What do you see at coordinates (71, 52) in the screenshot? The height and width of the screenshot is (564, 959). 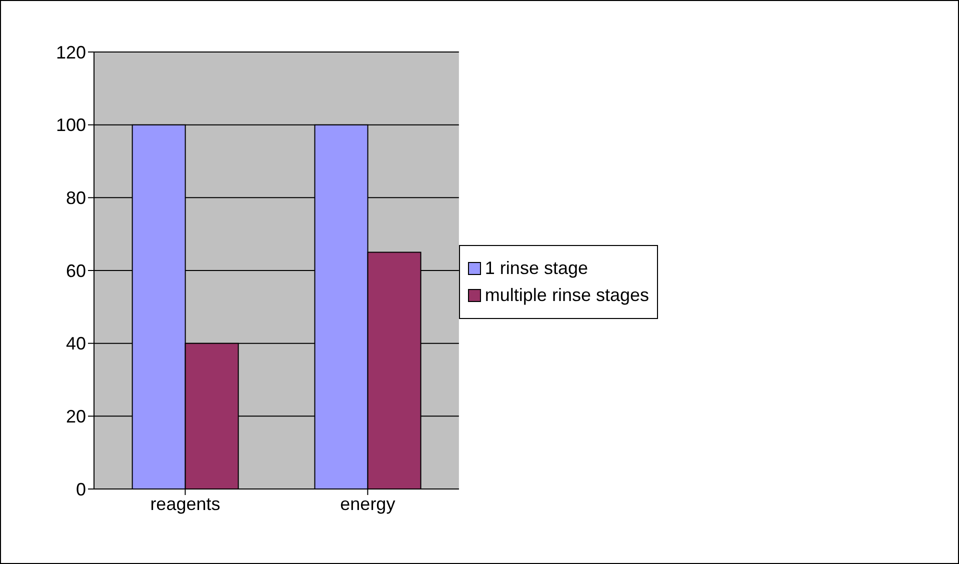 I see `y-tick-label: 120` at bounding box center [71, 52].